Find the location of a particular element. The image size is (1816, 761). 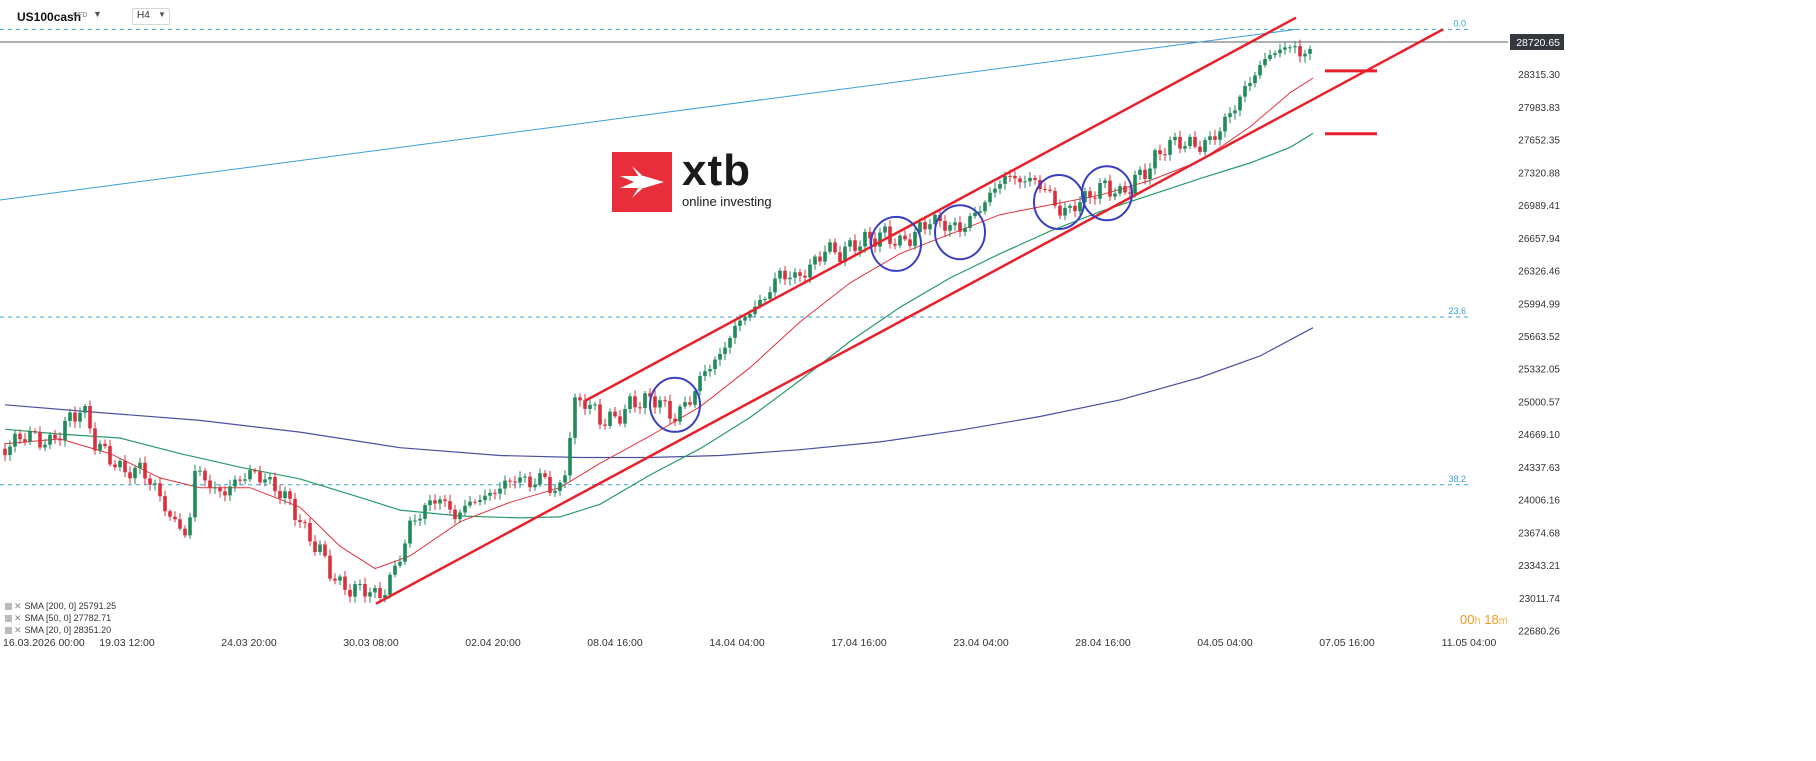

sma200-line is located at coordinates (659, 393).